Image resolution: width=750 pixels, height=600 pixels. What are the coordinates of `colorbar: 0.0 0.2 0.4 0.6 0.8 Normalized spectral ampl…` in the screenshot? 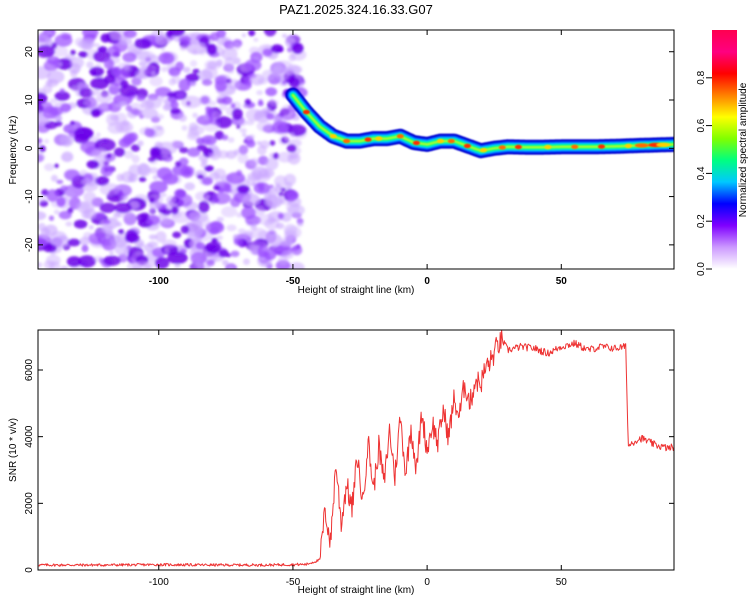 It's located at (722, 153).